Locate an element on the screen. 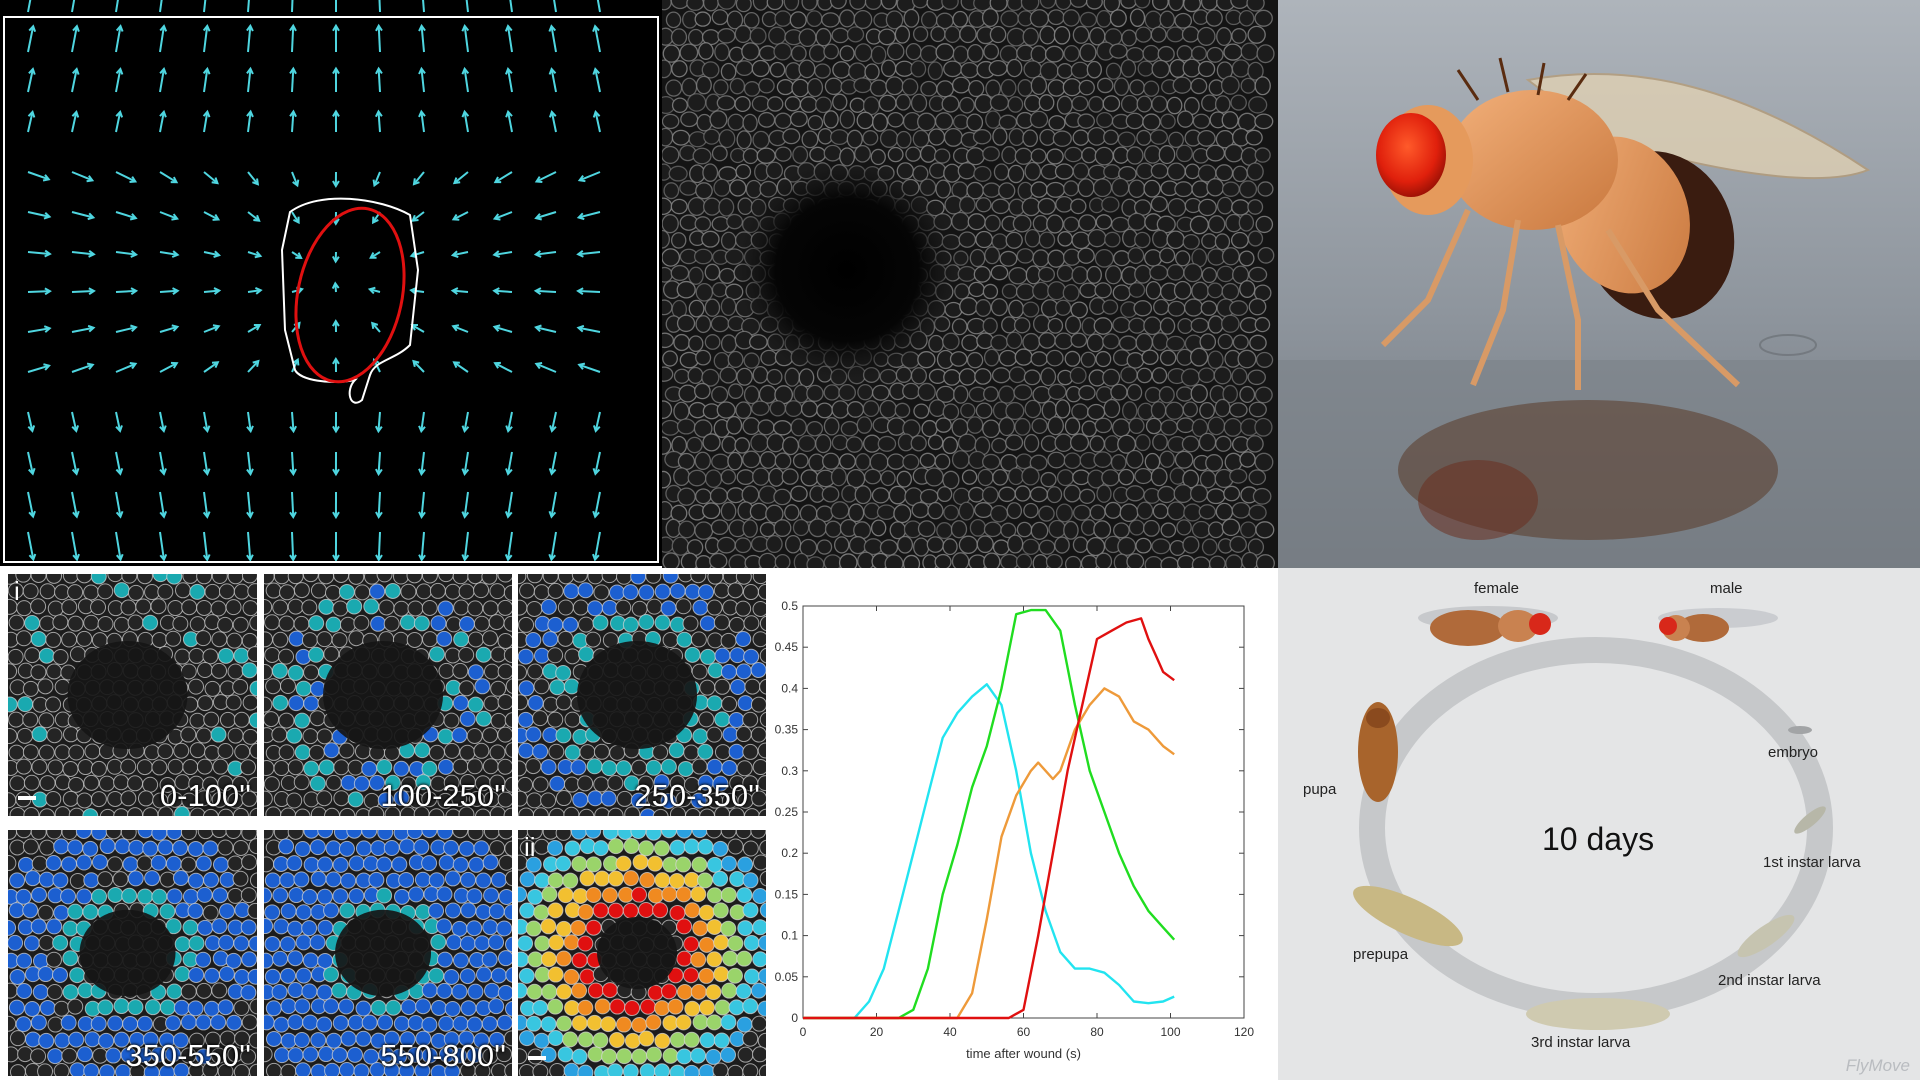 The image size is (1920, 1080). x-tick-label: 0 is located at coordinates (803, 1032).